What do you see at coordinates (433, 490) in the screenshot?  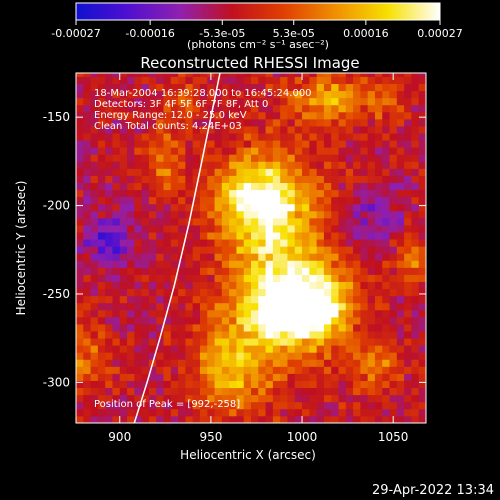 I see `footer-timestamp: 29-Apr-2022 13:34` at bounding box center [433, 490].